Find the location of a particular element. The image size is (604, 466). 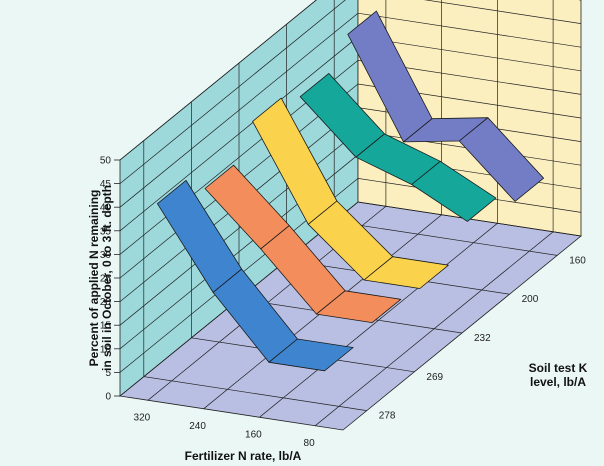

x-tick-label: 80 is located at coordinates (310, 443).